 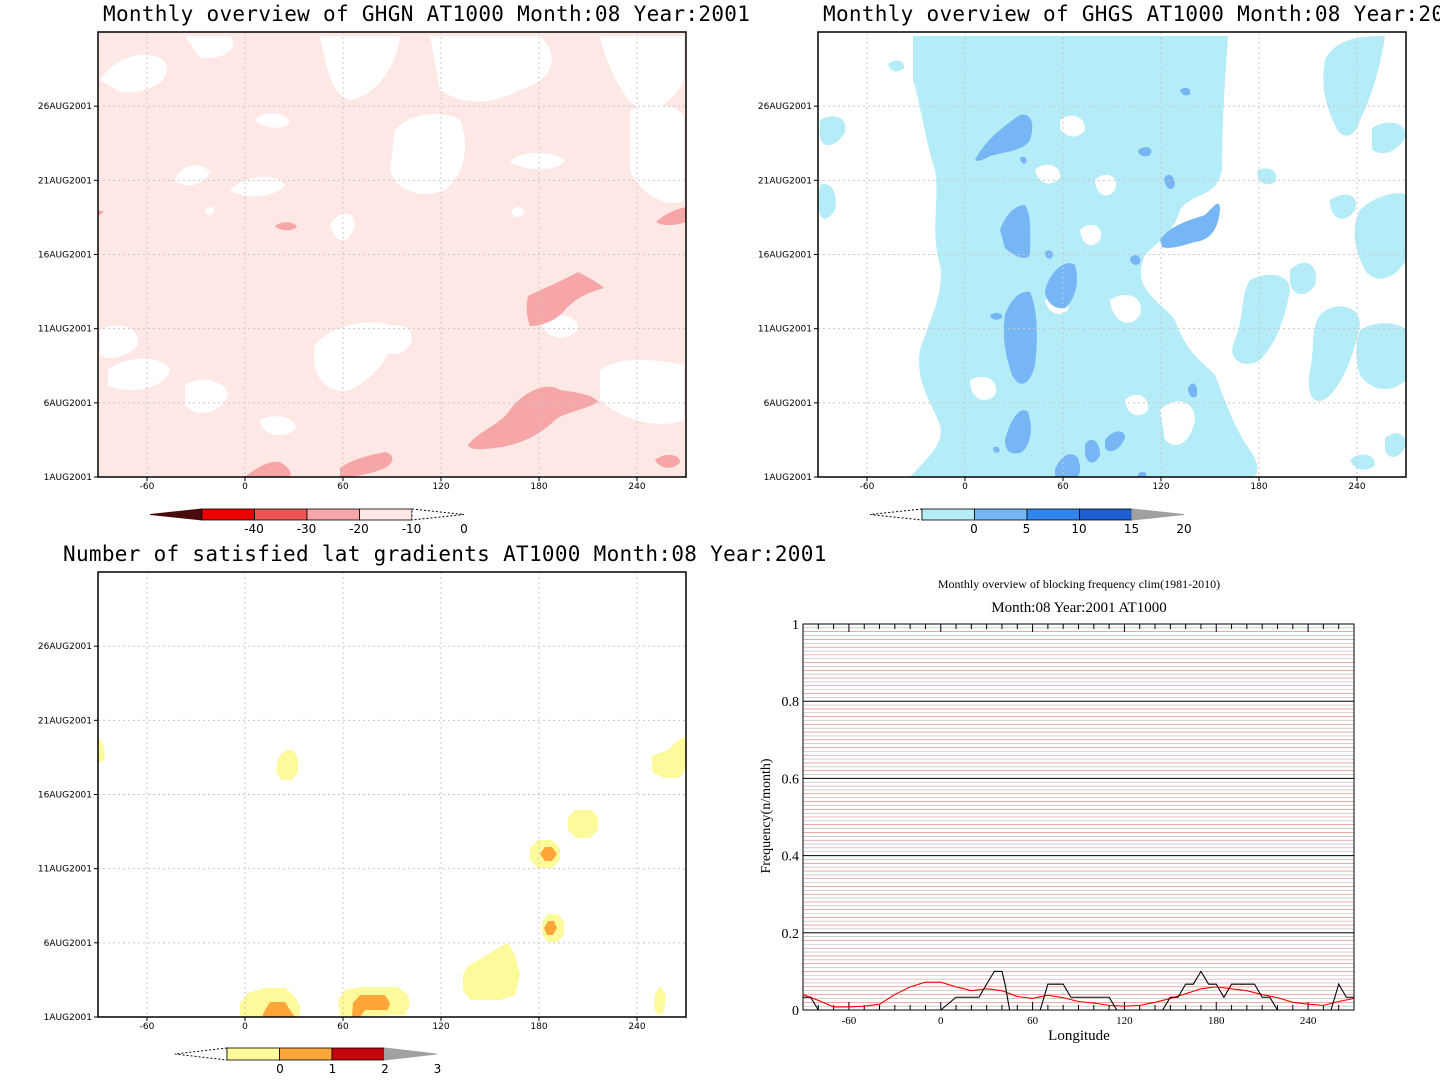 I want to click on lat-gradients-x-tick-label: 60, so click(x=343, y=1027).